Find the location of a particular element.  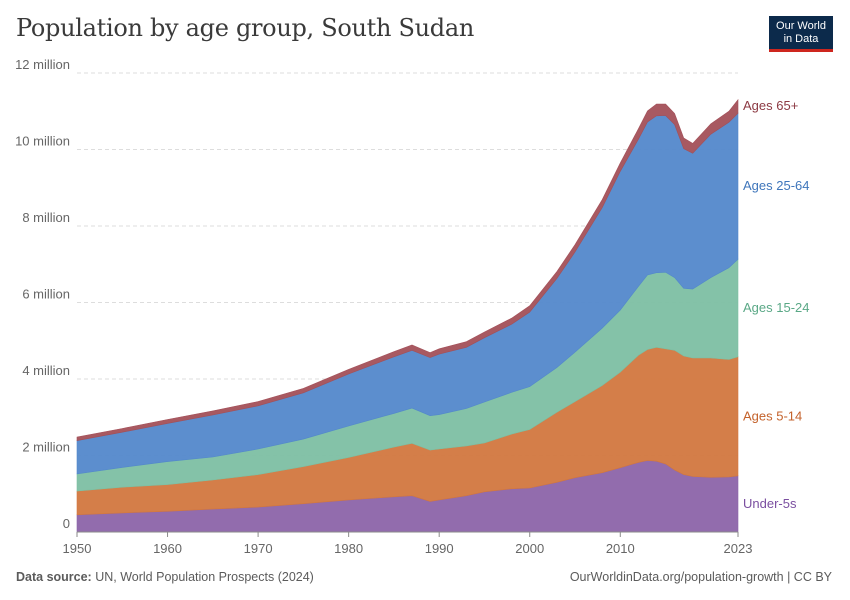

logo-line-2: in Data is located at coordinates (801, 39).